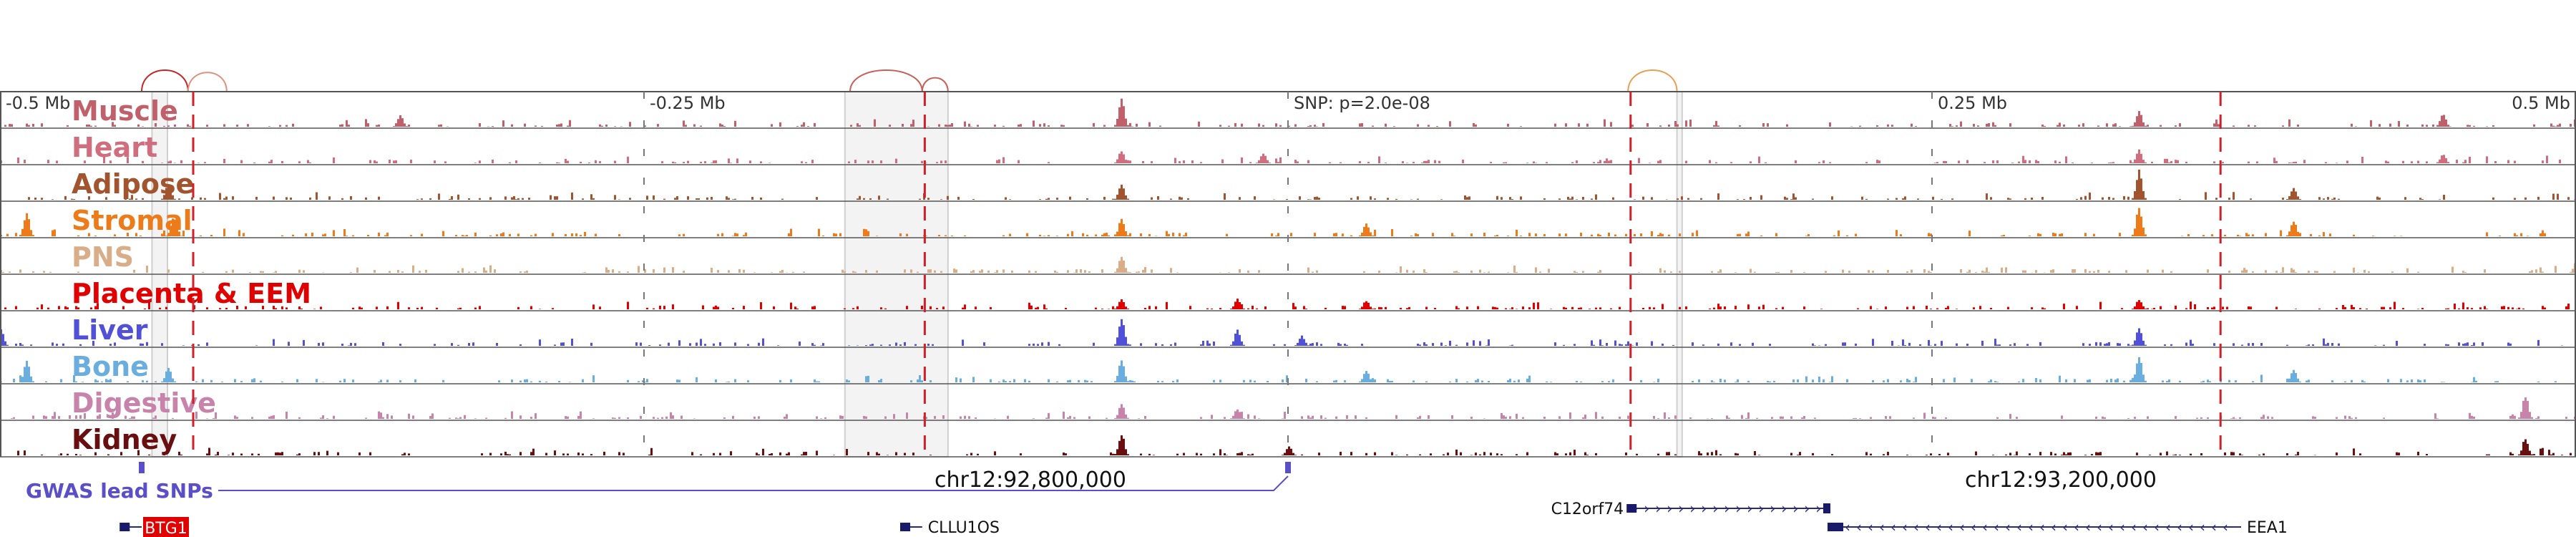 The width and height of the screenshot is (2576, 537). I want to click on gene-label: CLLU1OS, so click(964, 528).